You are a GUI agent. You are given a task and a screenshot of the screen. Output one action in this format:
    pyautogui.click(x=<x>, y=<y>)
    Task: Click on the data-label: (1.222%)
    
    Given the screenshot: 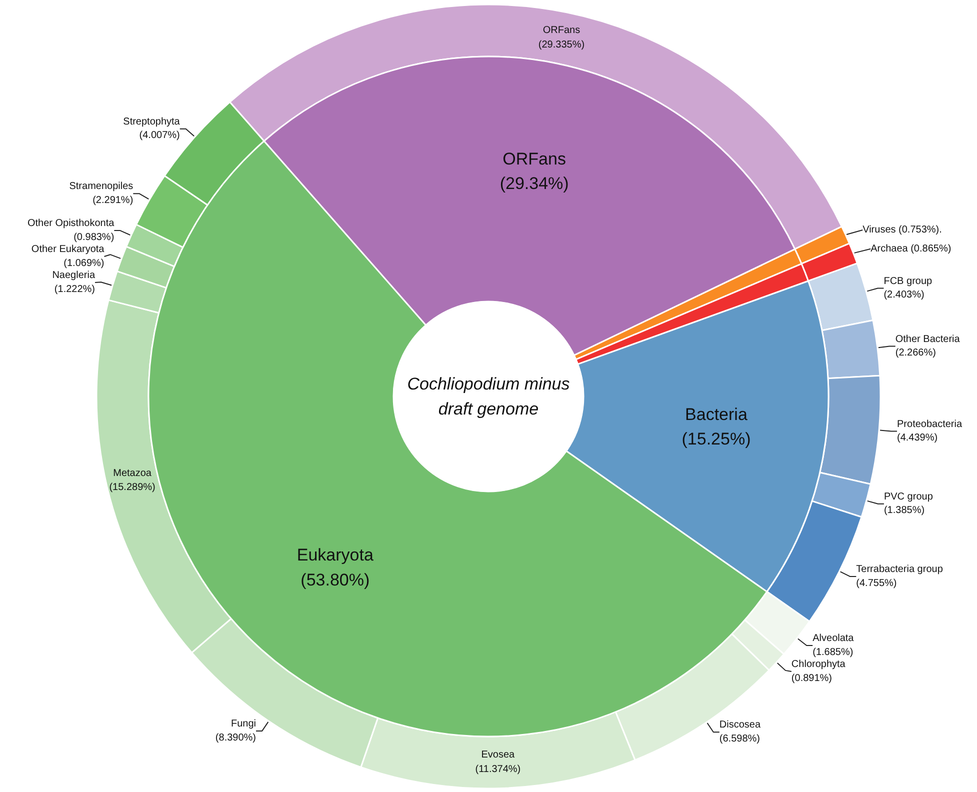 What is the action you would take?
    pyautogui.click(x=75, y=289)
    